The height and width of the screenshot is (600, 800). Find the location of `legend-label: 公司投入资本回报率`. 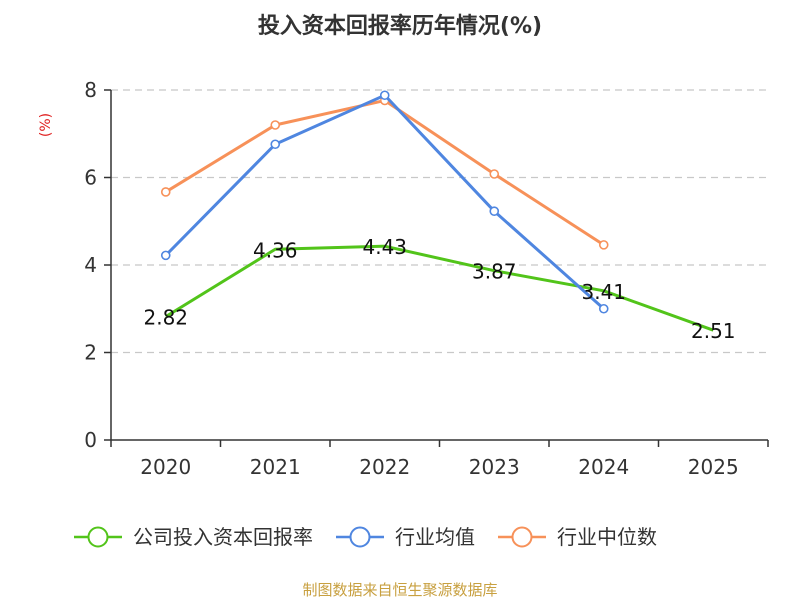

legend-label: 公司投入资本回报率 is located at coordinates (223, 537).